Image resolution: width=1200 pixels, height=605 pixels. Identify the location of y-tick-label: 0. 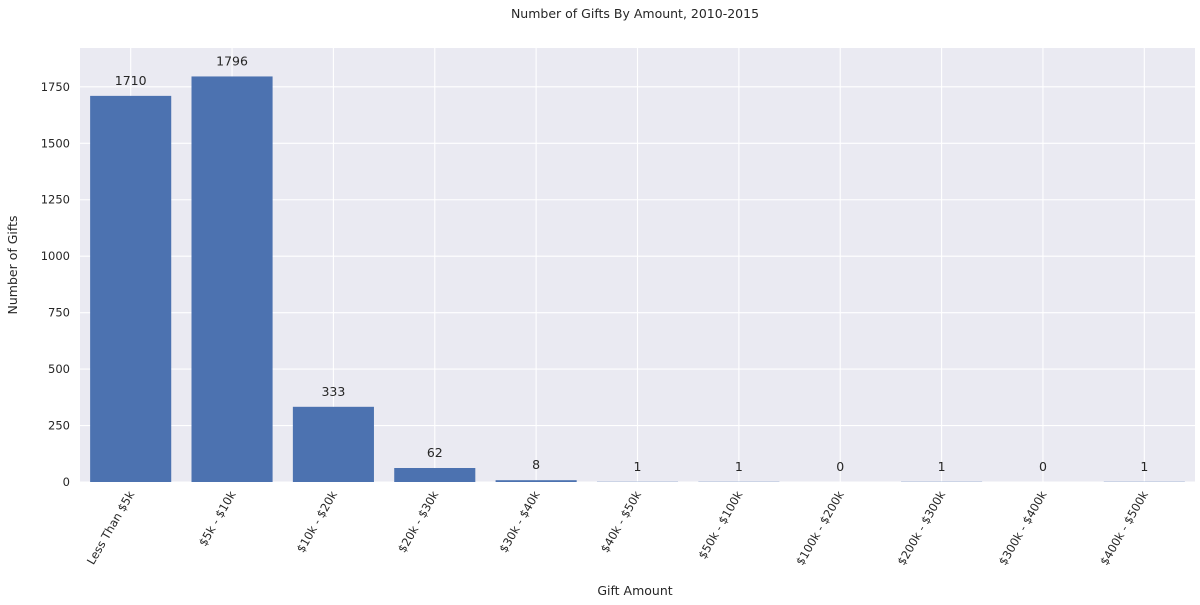
(66, 482).